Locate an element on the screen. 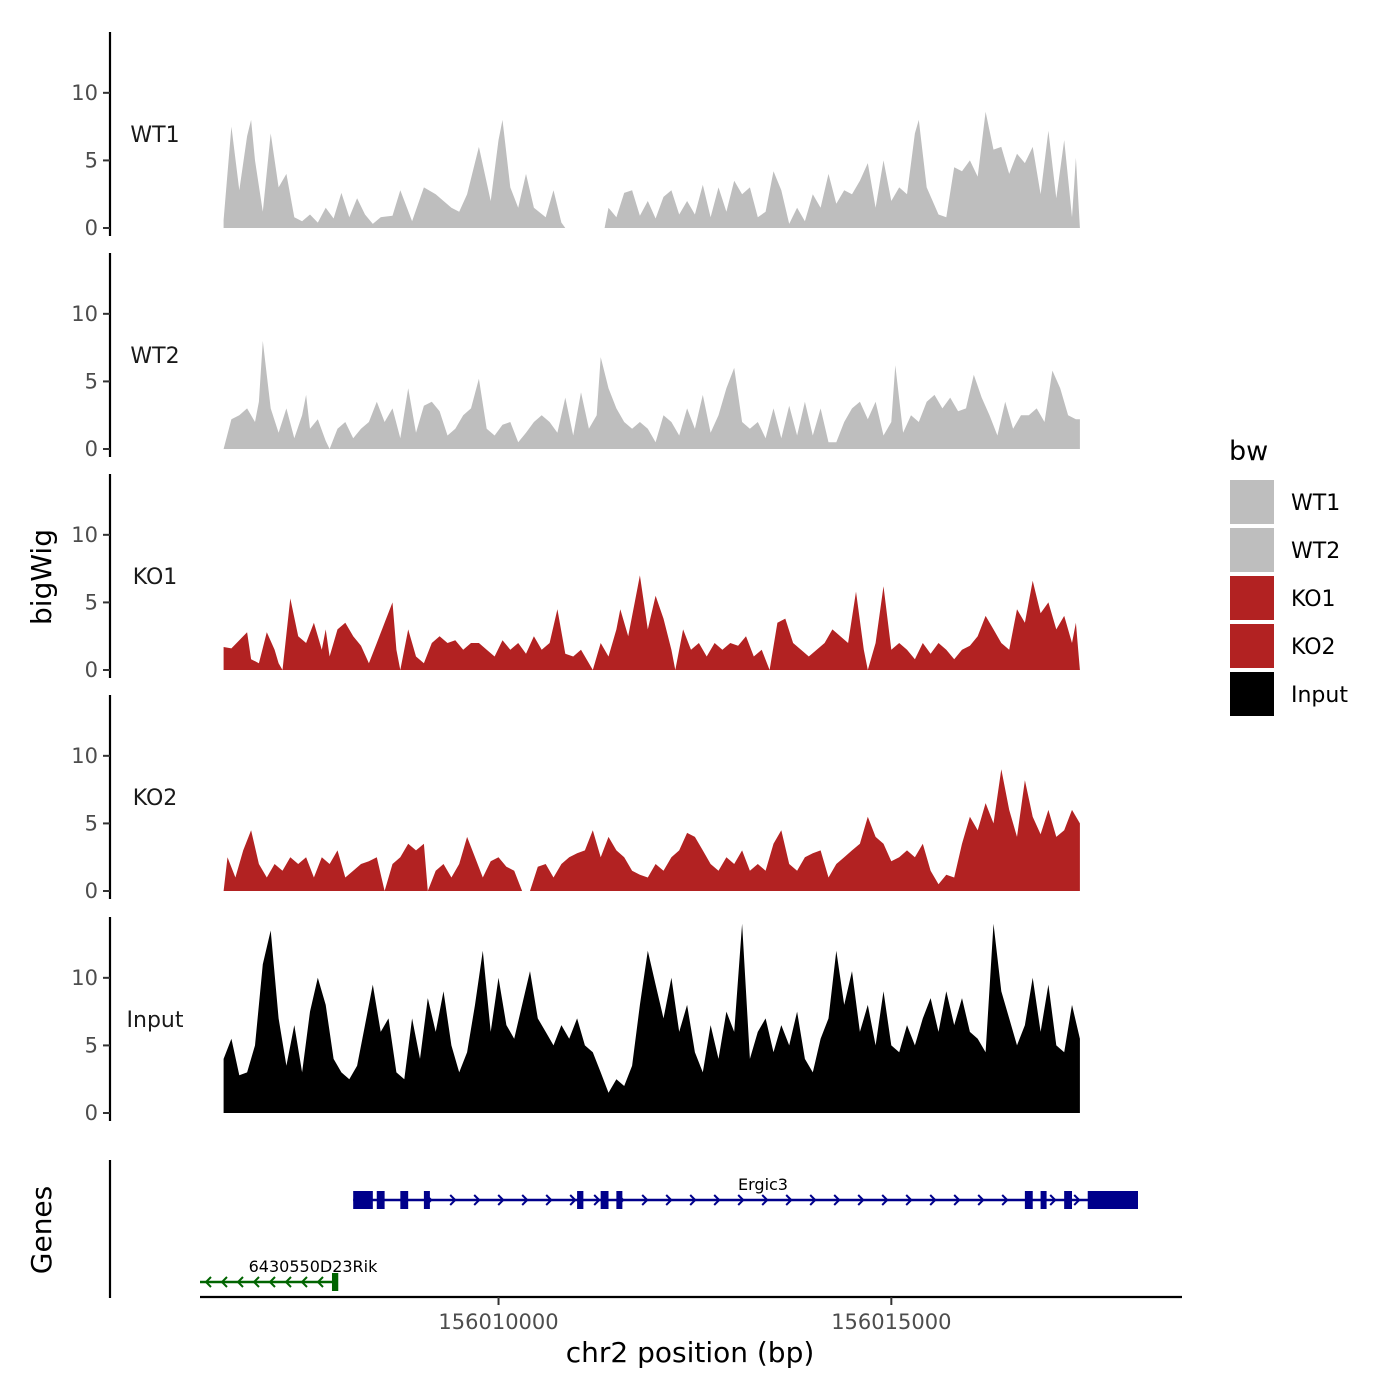 This screenshot has width=1400, height=1400. legend-swatch-ko2 is located at coordinates (1252, 646).